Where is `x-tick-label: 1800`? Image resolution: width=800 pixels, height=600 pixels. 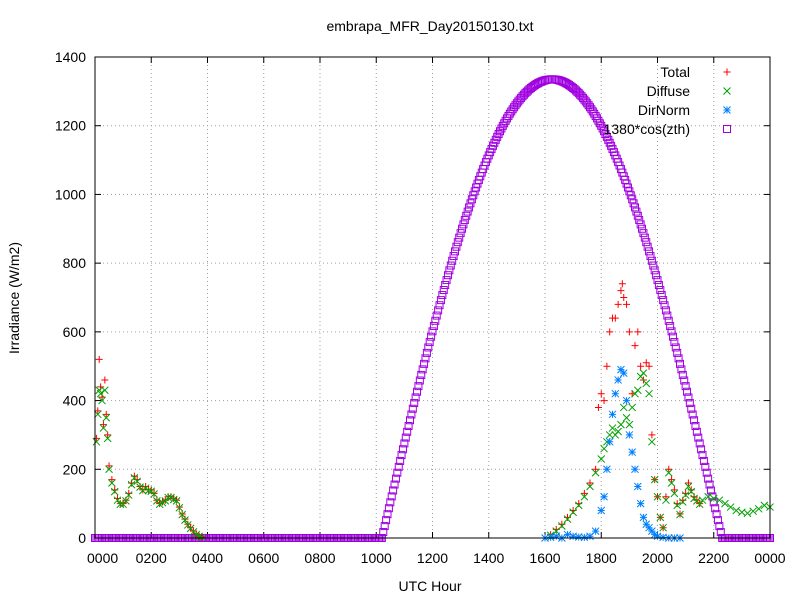 x-tick-label: 1800 is located at coordinates (601, 558).